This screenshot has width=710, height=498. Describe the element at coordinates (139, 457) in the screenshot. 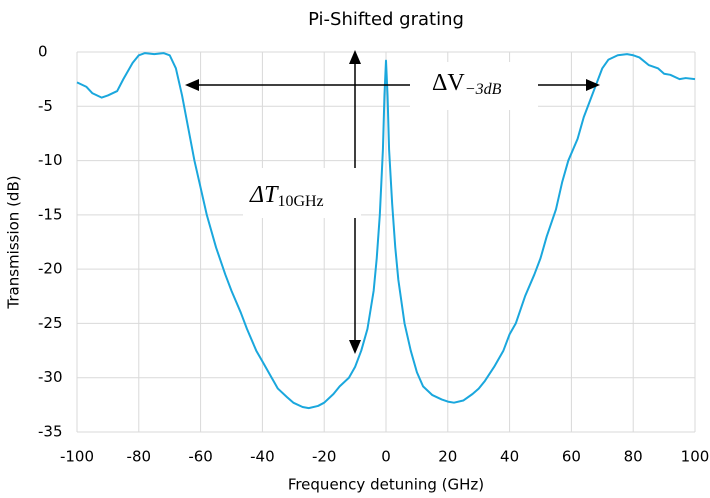

I see `x-tick-label: -80` at that location.